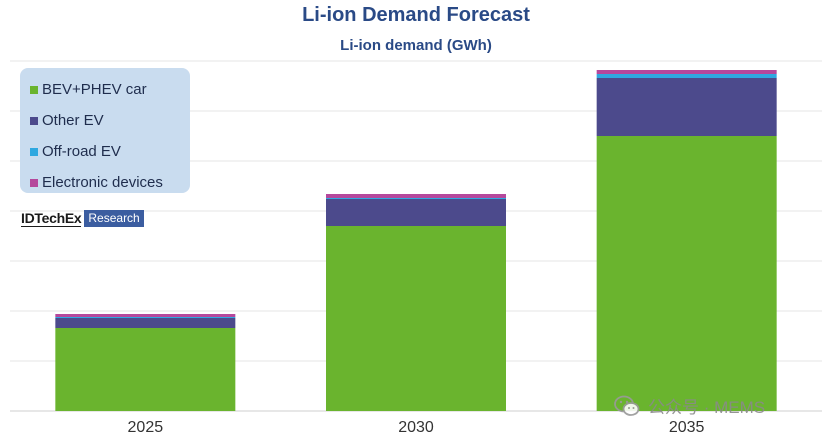 The width and height of the screenshot is (832, 438). I want to click on legend-item-other-ev: Other EV, so click(110, 120).